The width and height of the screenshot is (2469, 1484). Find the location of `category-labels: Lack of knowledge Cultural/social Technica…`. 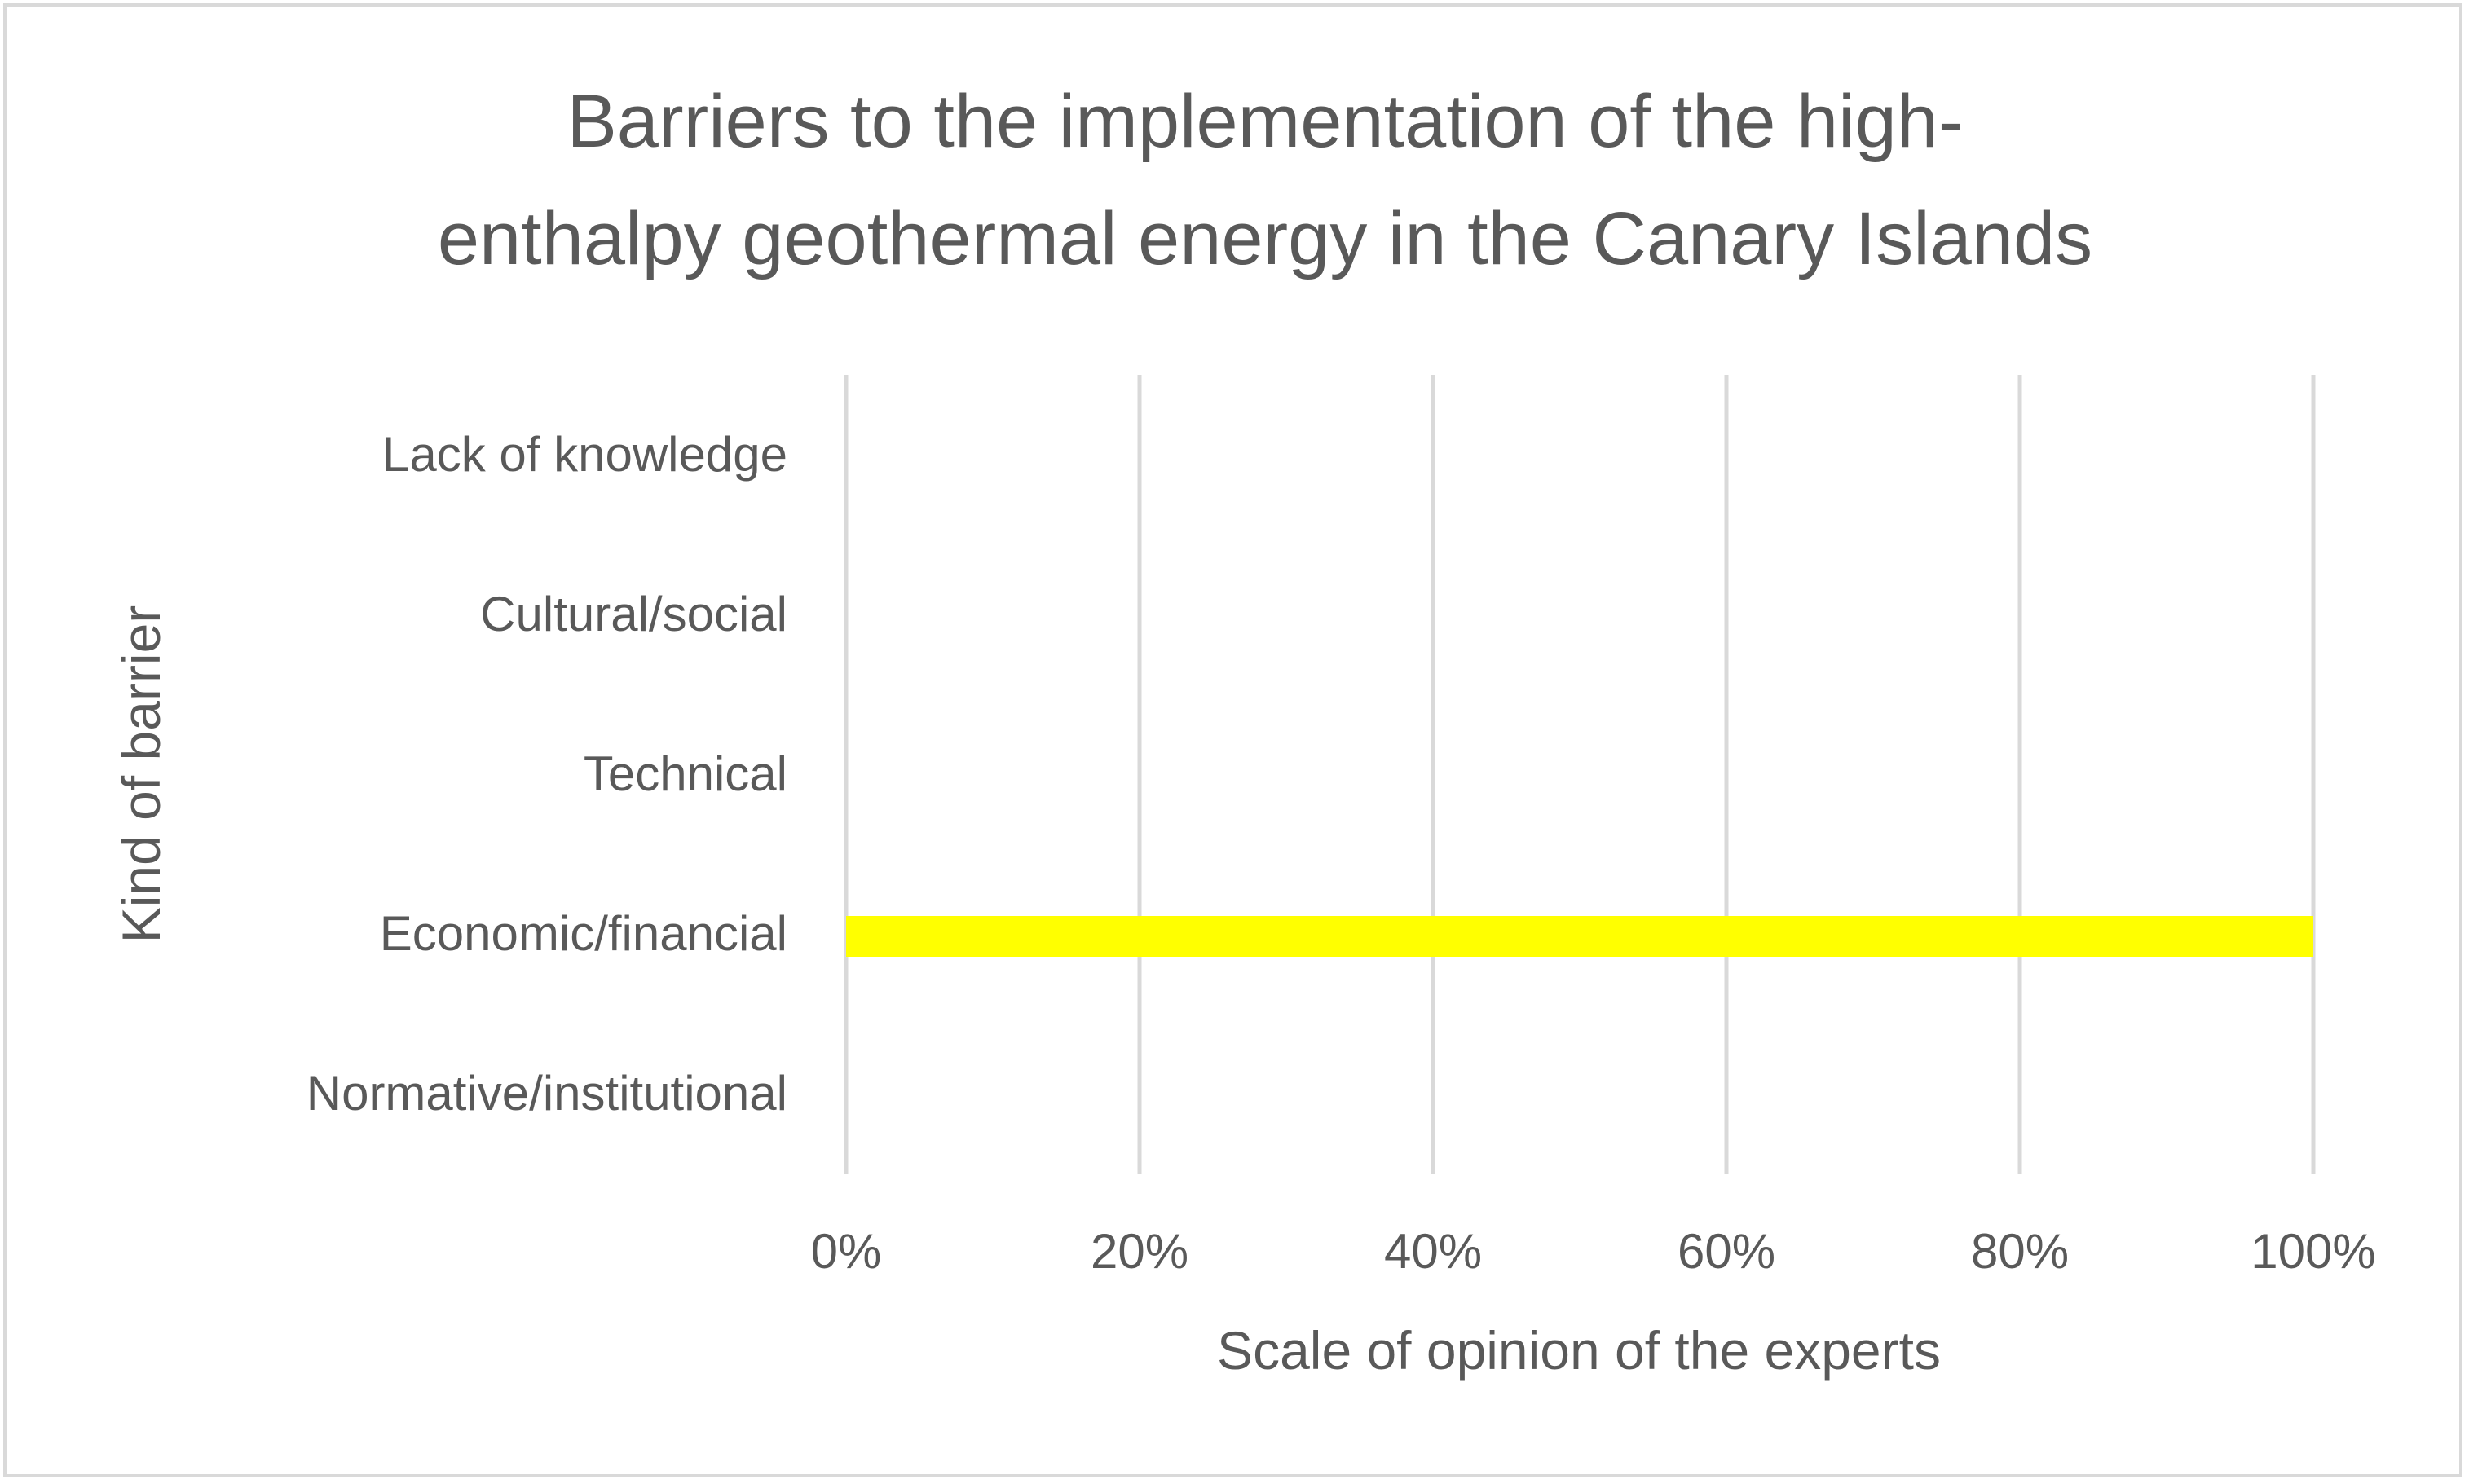

category-labels: Lack of knowledge Cultural/social Technica… is located at coordinates (546, 774).